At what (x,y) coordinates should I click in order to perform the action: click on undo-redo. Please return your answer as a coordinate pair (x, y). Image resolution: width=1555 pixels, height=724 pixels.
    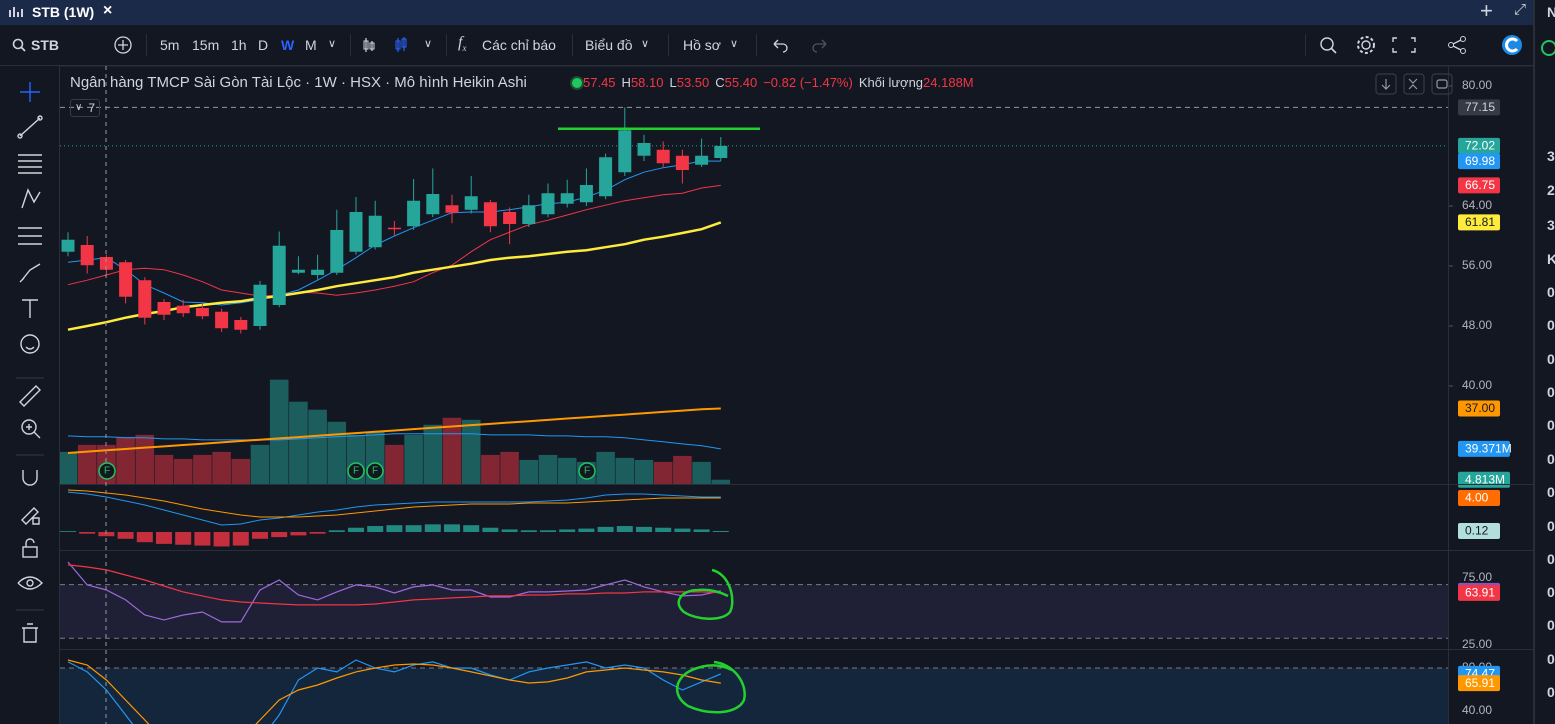
    Looking at the image, I should click on (800, 45).